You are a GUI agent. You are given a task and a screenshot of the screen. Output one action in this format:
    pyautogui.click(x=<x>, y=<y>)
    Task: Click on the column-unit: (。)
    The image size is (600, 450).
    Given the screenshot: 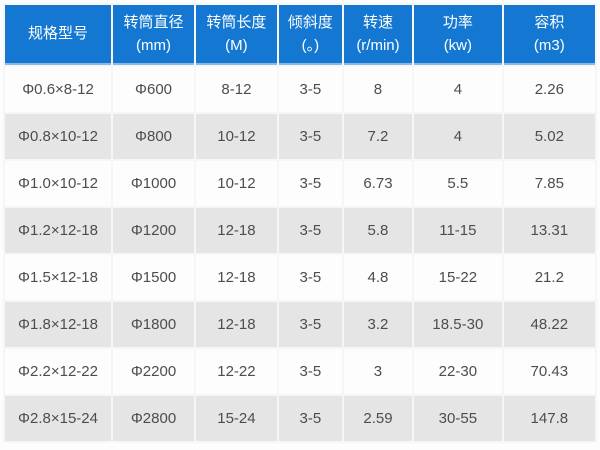 What is the action you would take?
    pyautogui.click(x=310, y=45)
    